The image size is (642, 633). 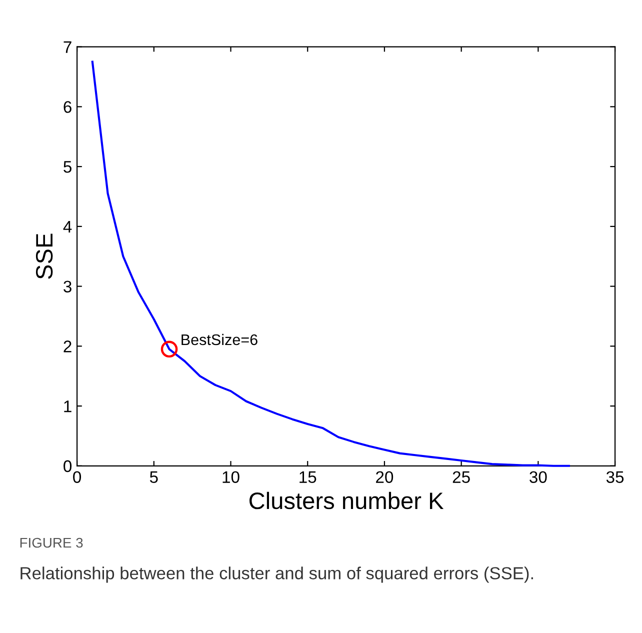 What do you see at coordinates (68, 167) in the screenshot?
I see `y-tick-label: 5` at bounding box center [68, 167].